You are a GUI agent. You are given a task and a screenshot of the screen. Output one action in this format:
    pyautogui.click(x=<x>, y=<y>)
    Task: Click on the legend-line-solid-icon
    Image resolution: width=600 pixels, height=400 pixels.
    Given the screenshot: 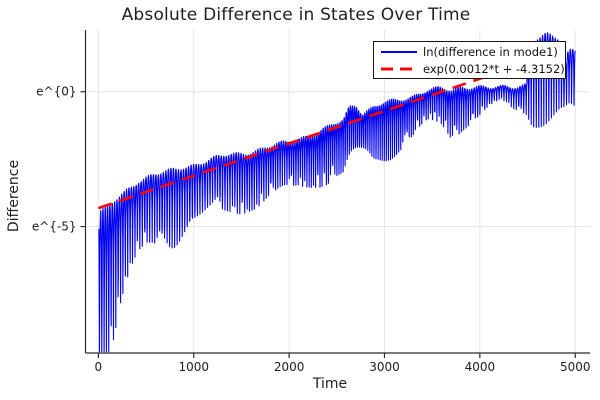 What is the action you would take?
    pyautogui.click(x=399, y=51)
    